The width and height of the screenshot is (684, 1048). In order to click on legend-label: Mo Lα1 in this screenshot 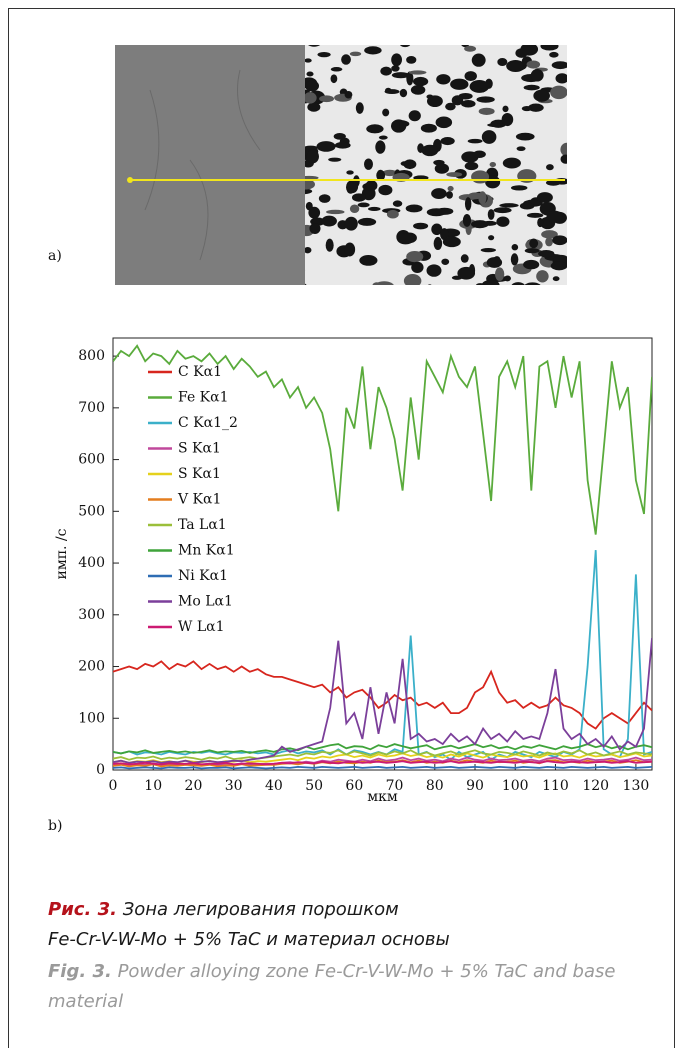, I will do `click(205, 602)`.